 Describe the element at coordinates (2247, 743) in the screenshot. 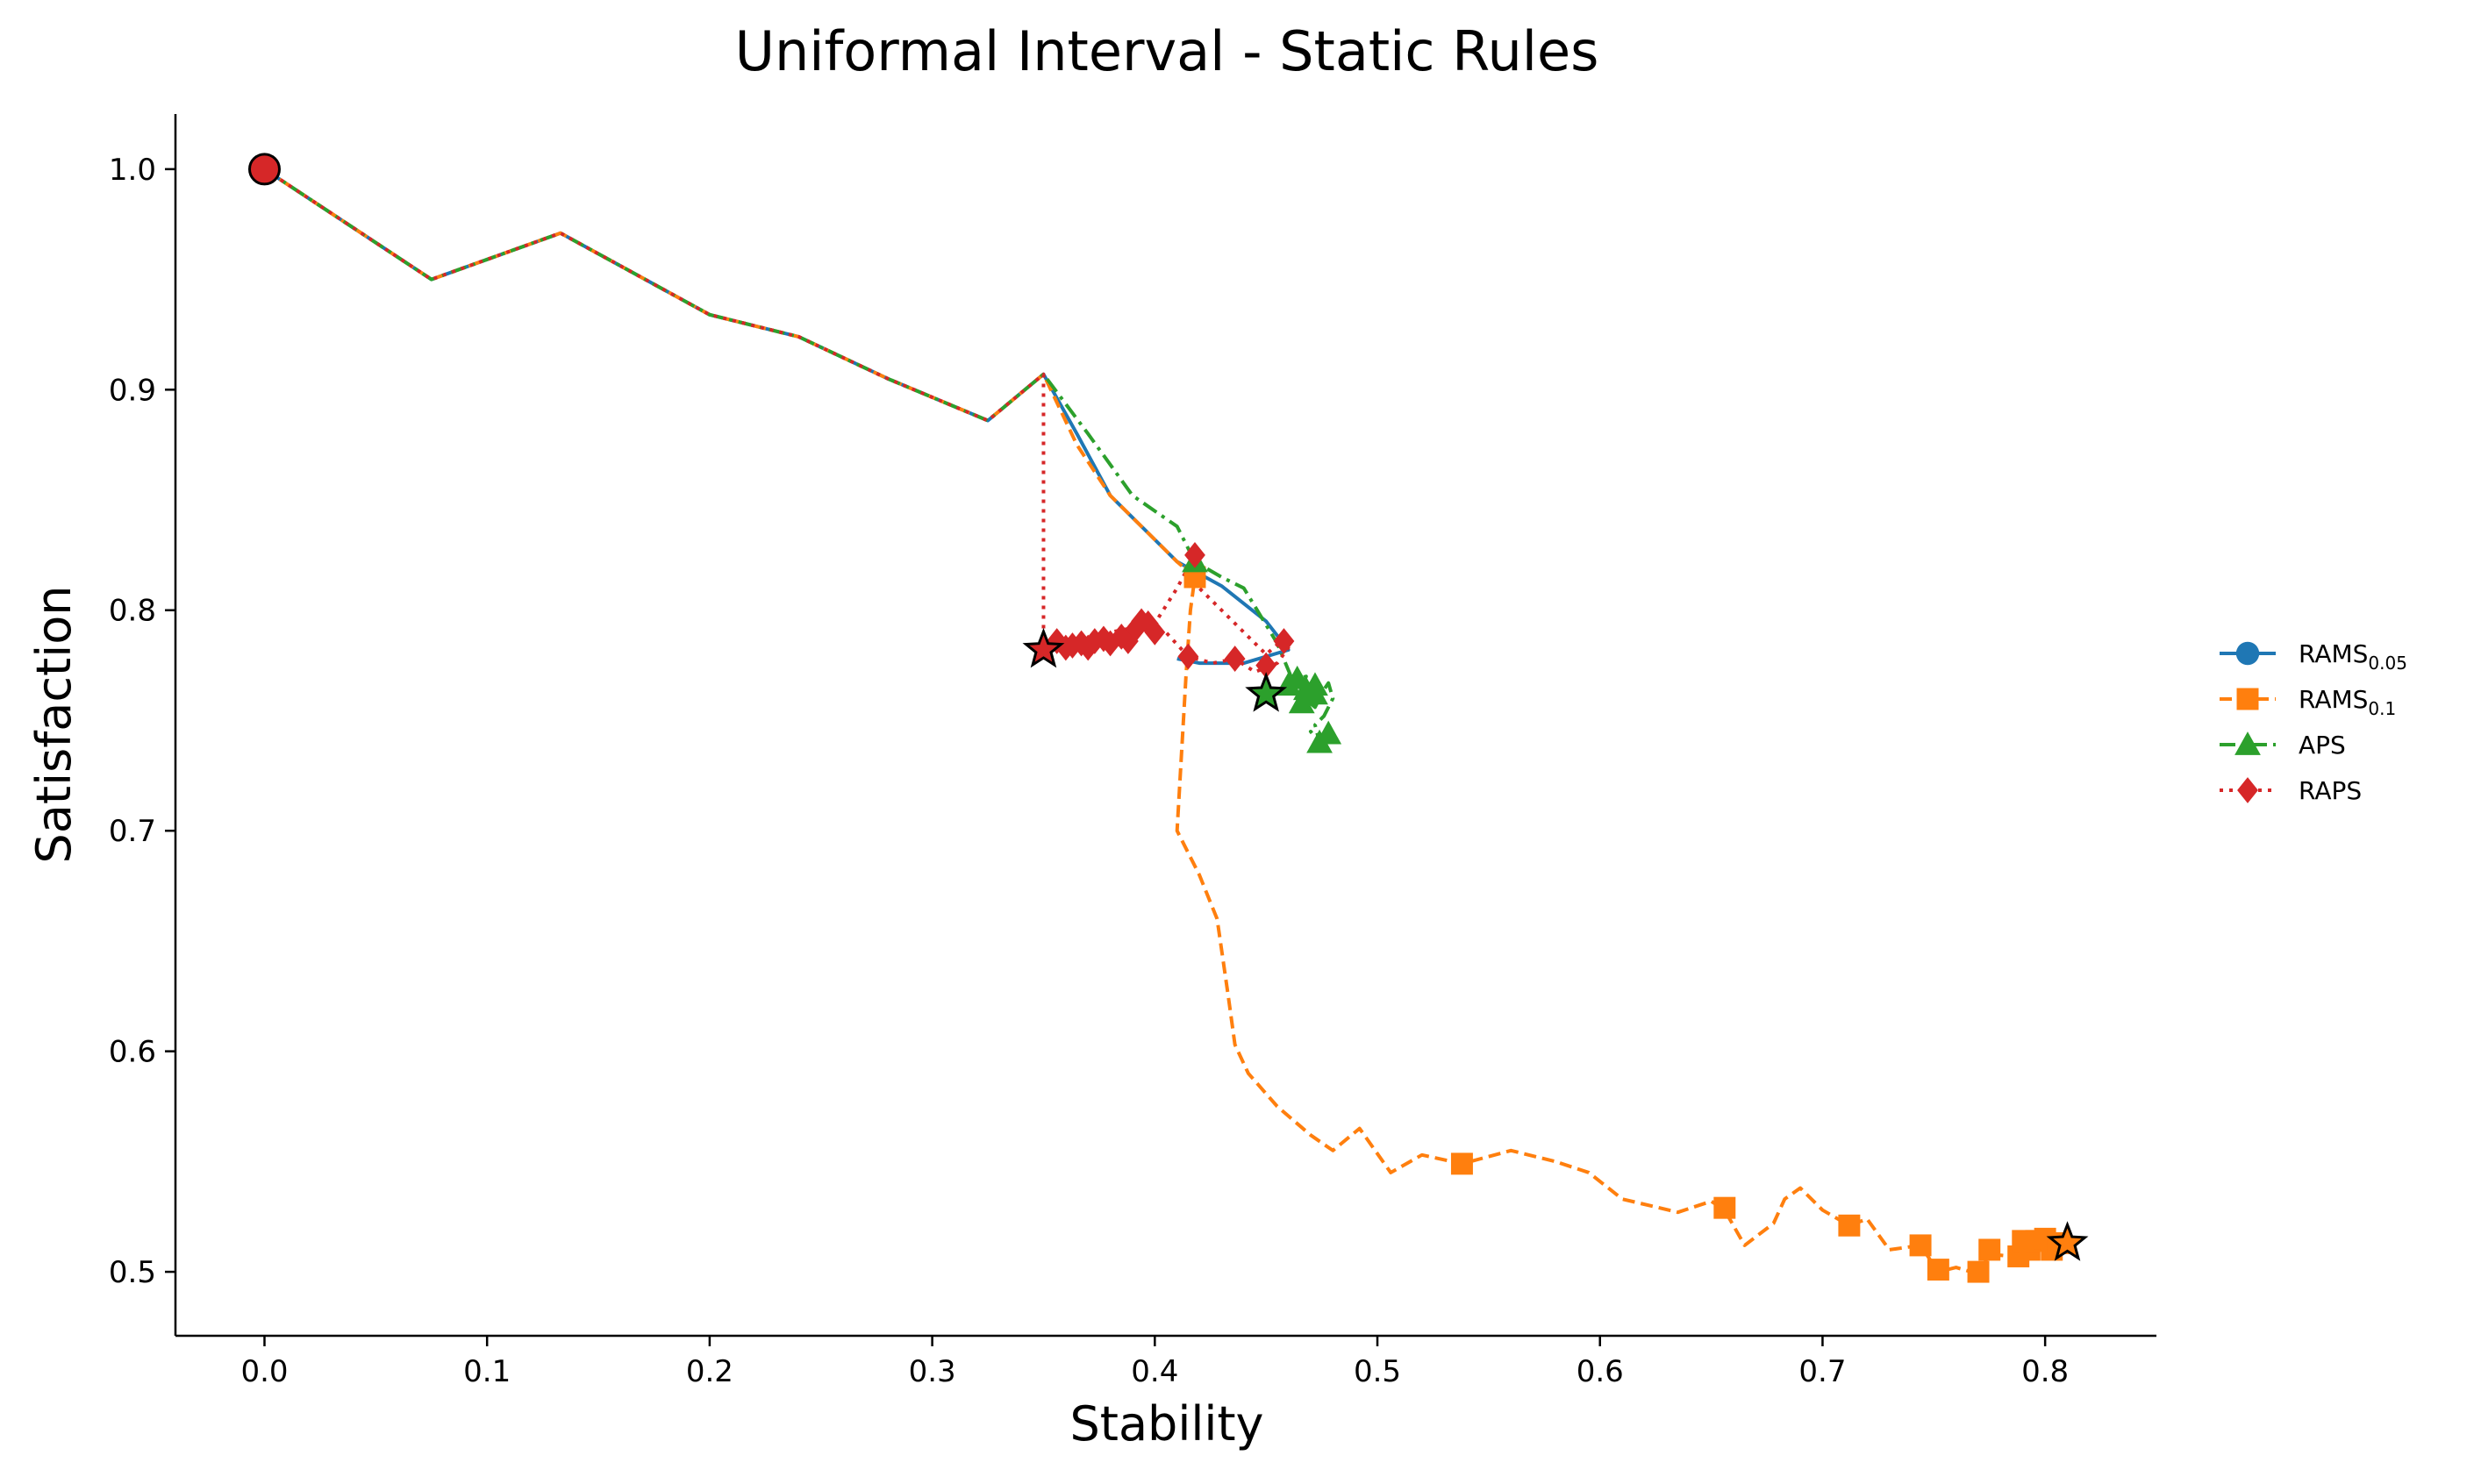

I see `legend-marker-aps` at that location.